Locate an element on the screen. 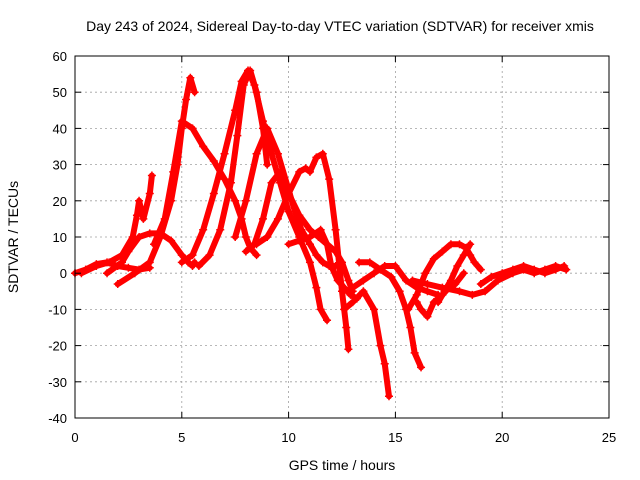  x-tick-label: 25 is located at coordinates (609, 437).